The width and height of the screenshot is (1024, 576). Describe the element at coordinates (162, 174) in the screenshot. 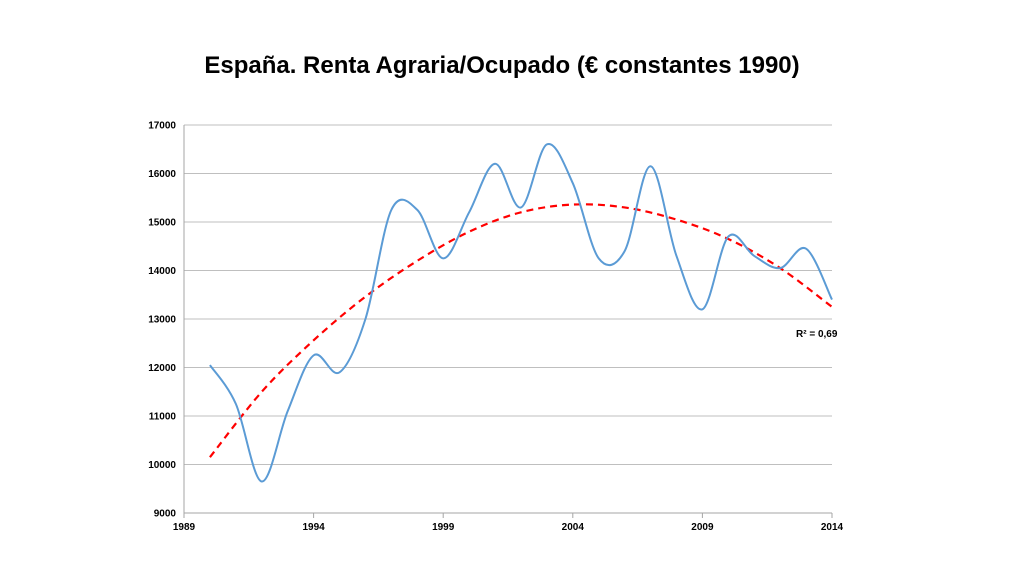

I see `y-tick-label: 16000` at that location.